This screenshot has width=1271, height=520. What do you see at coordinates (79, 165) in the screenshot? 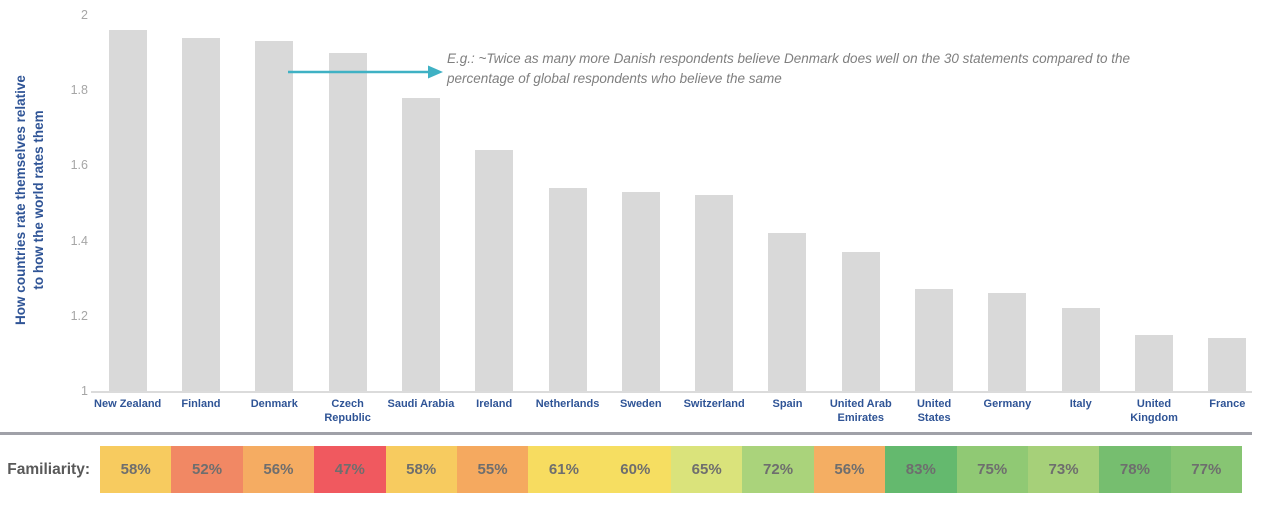
I see `y-tick-1.6: 1.6` at bounding box center [79, 165].